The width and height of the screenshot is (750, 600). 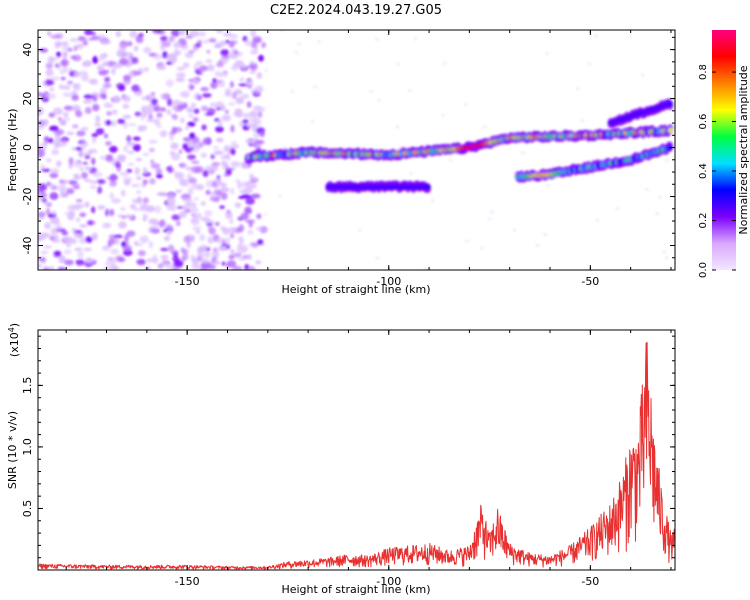 What do you see at coordinates (27, 147) in the screenshot?
I see `y-tick-label: 0` at bounding box center [27, 147].